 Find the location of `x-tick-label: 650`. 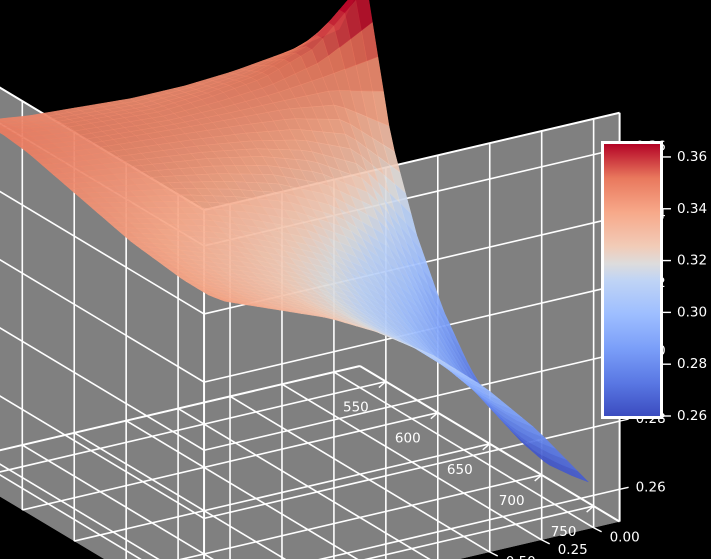

x-tick-label: 650 is located at coordinates (460, 470).